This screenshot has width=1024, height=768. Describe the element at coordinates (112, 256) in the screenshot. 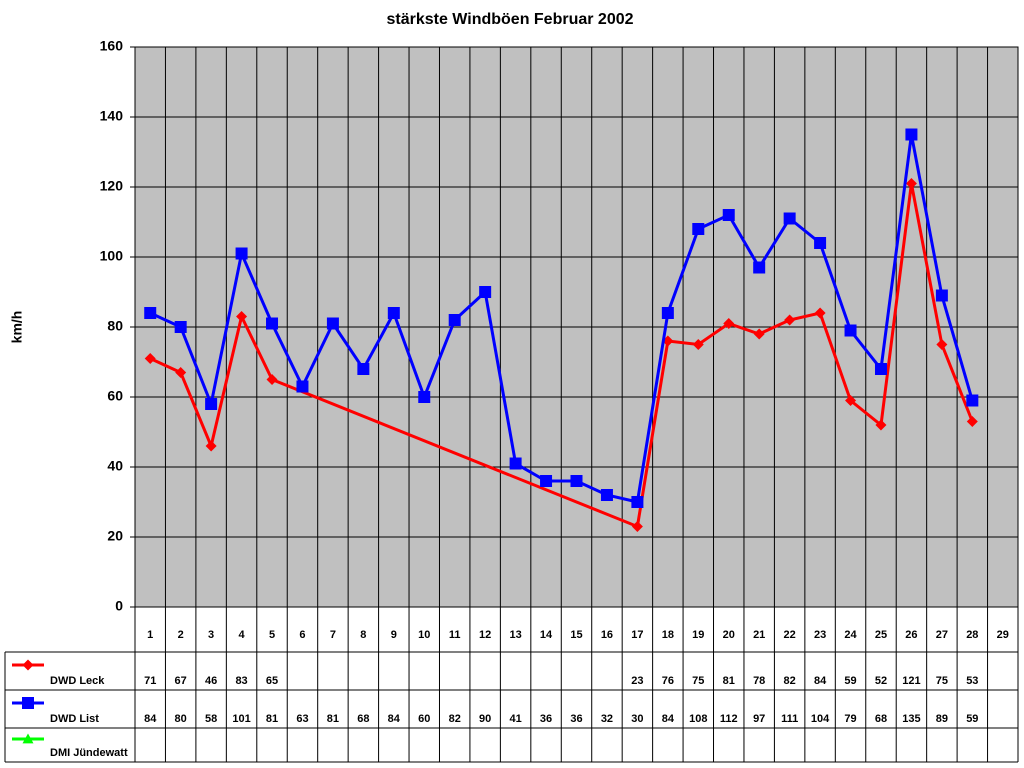

I see `y-tick-label: 100` at that location.